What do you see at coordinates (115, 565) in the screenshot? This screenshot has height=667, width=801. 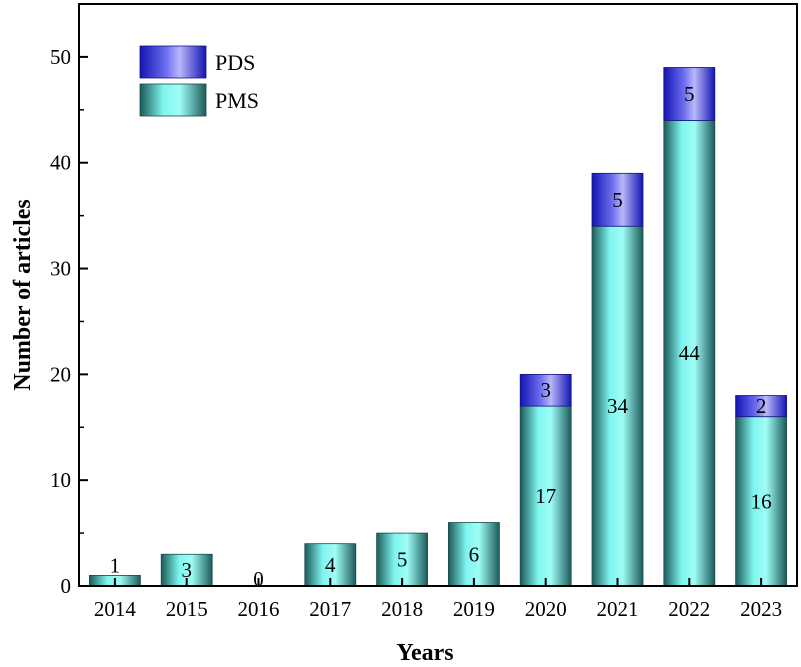 I see `bar-label-pms-2014: 1` at bounding box center [115, 565].